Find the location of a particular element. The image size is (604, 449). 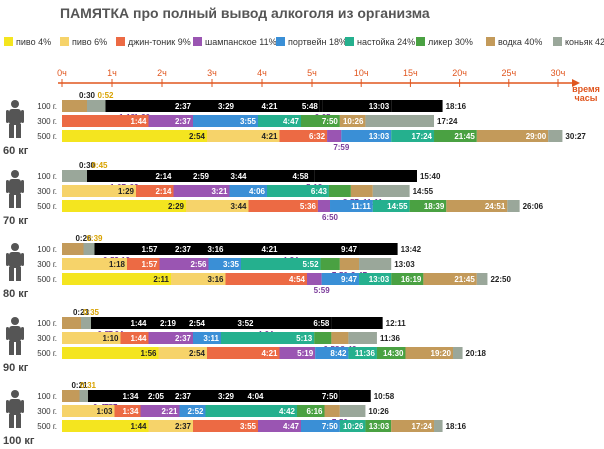

time-label: 1:10 is located at coordinates (110, 338).